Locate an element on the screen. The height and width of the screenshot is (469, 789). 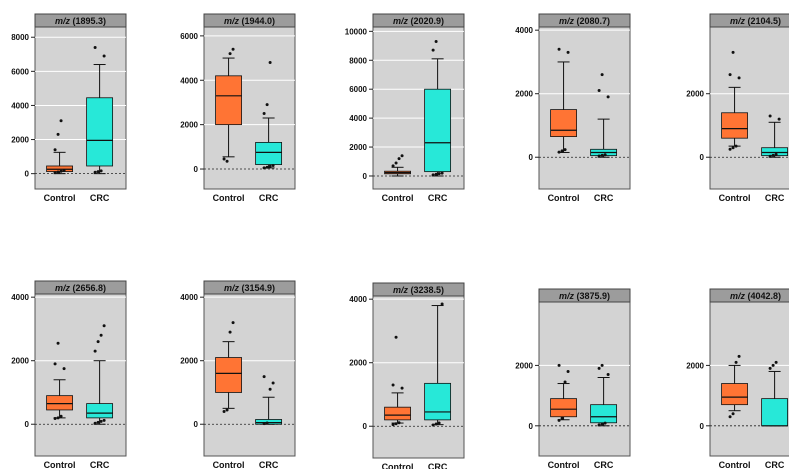
panel-title-value: (3238.5) is located at coordinates (427, 290).